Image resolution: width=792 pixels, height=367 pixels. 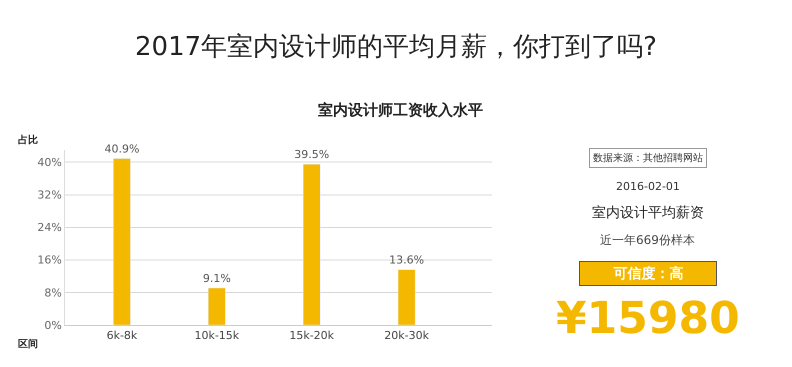 What do you see at coordinates (648, 186) in the screenshot?
I see `text: 2016-02-01` at bounding box center [648, 186].